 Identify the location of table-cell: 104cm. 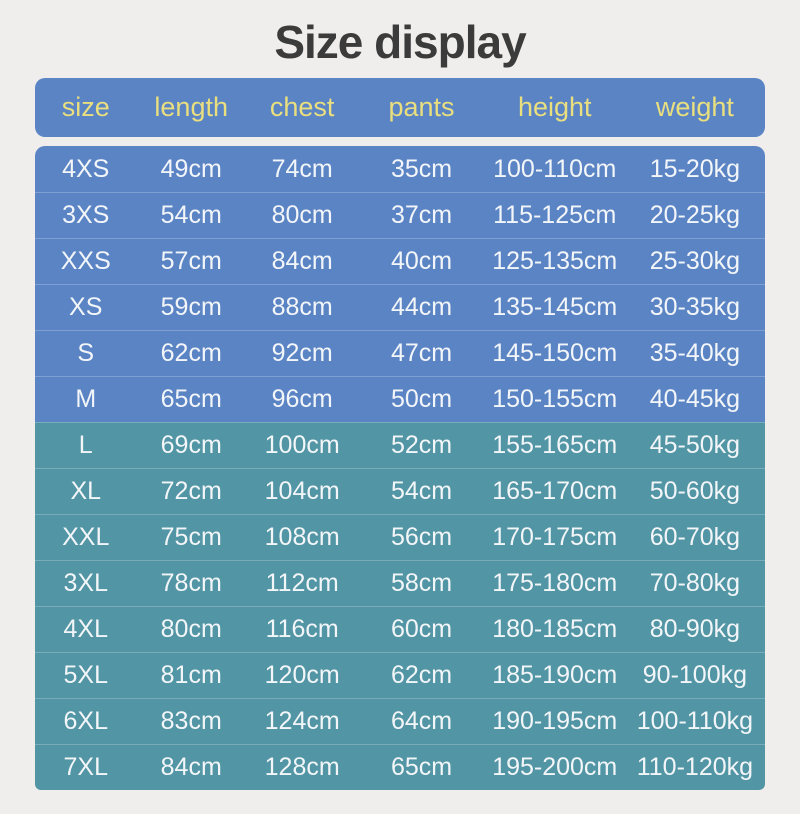
(302, 491).